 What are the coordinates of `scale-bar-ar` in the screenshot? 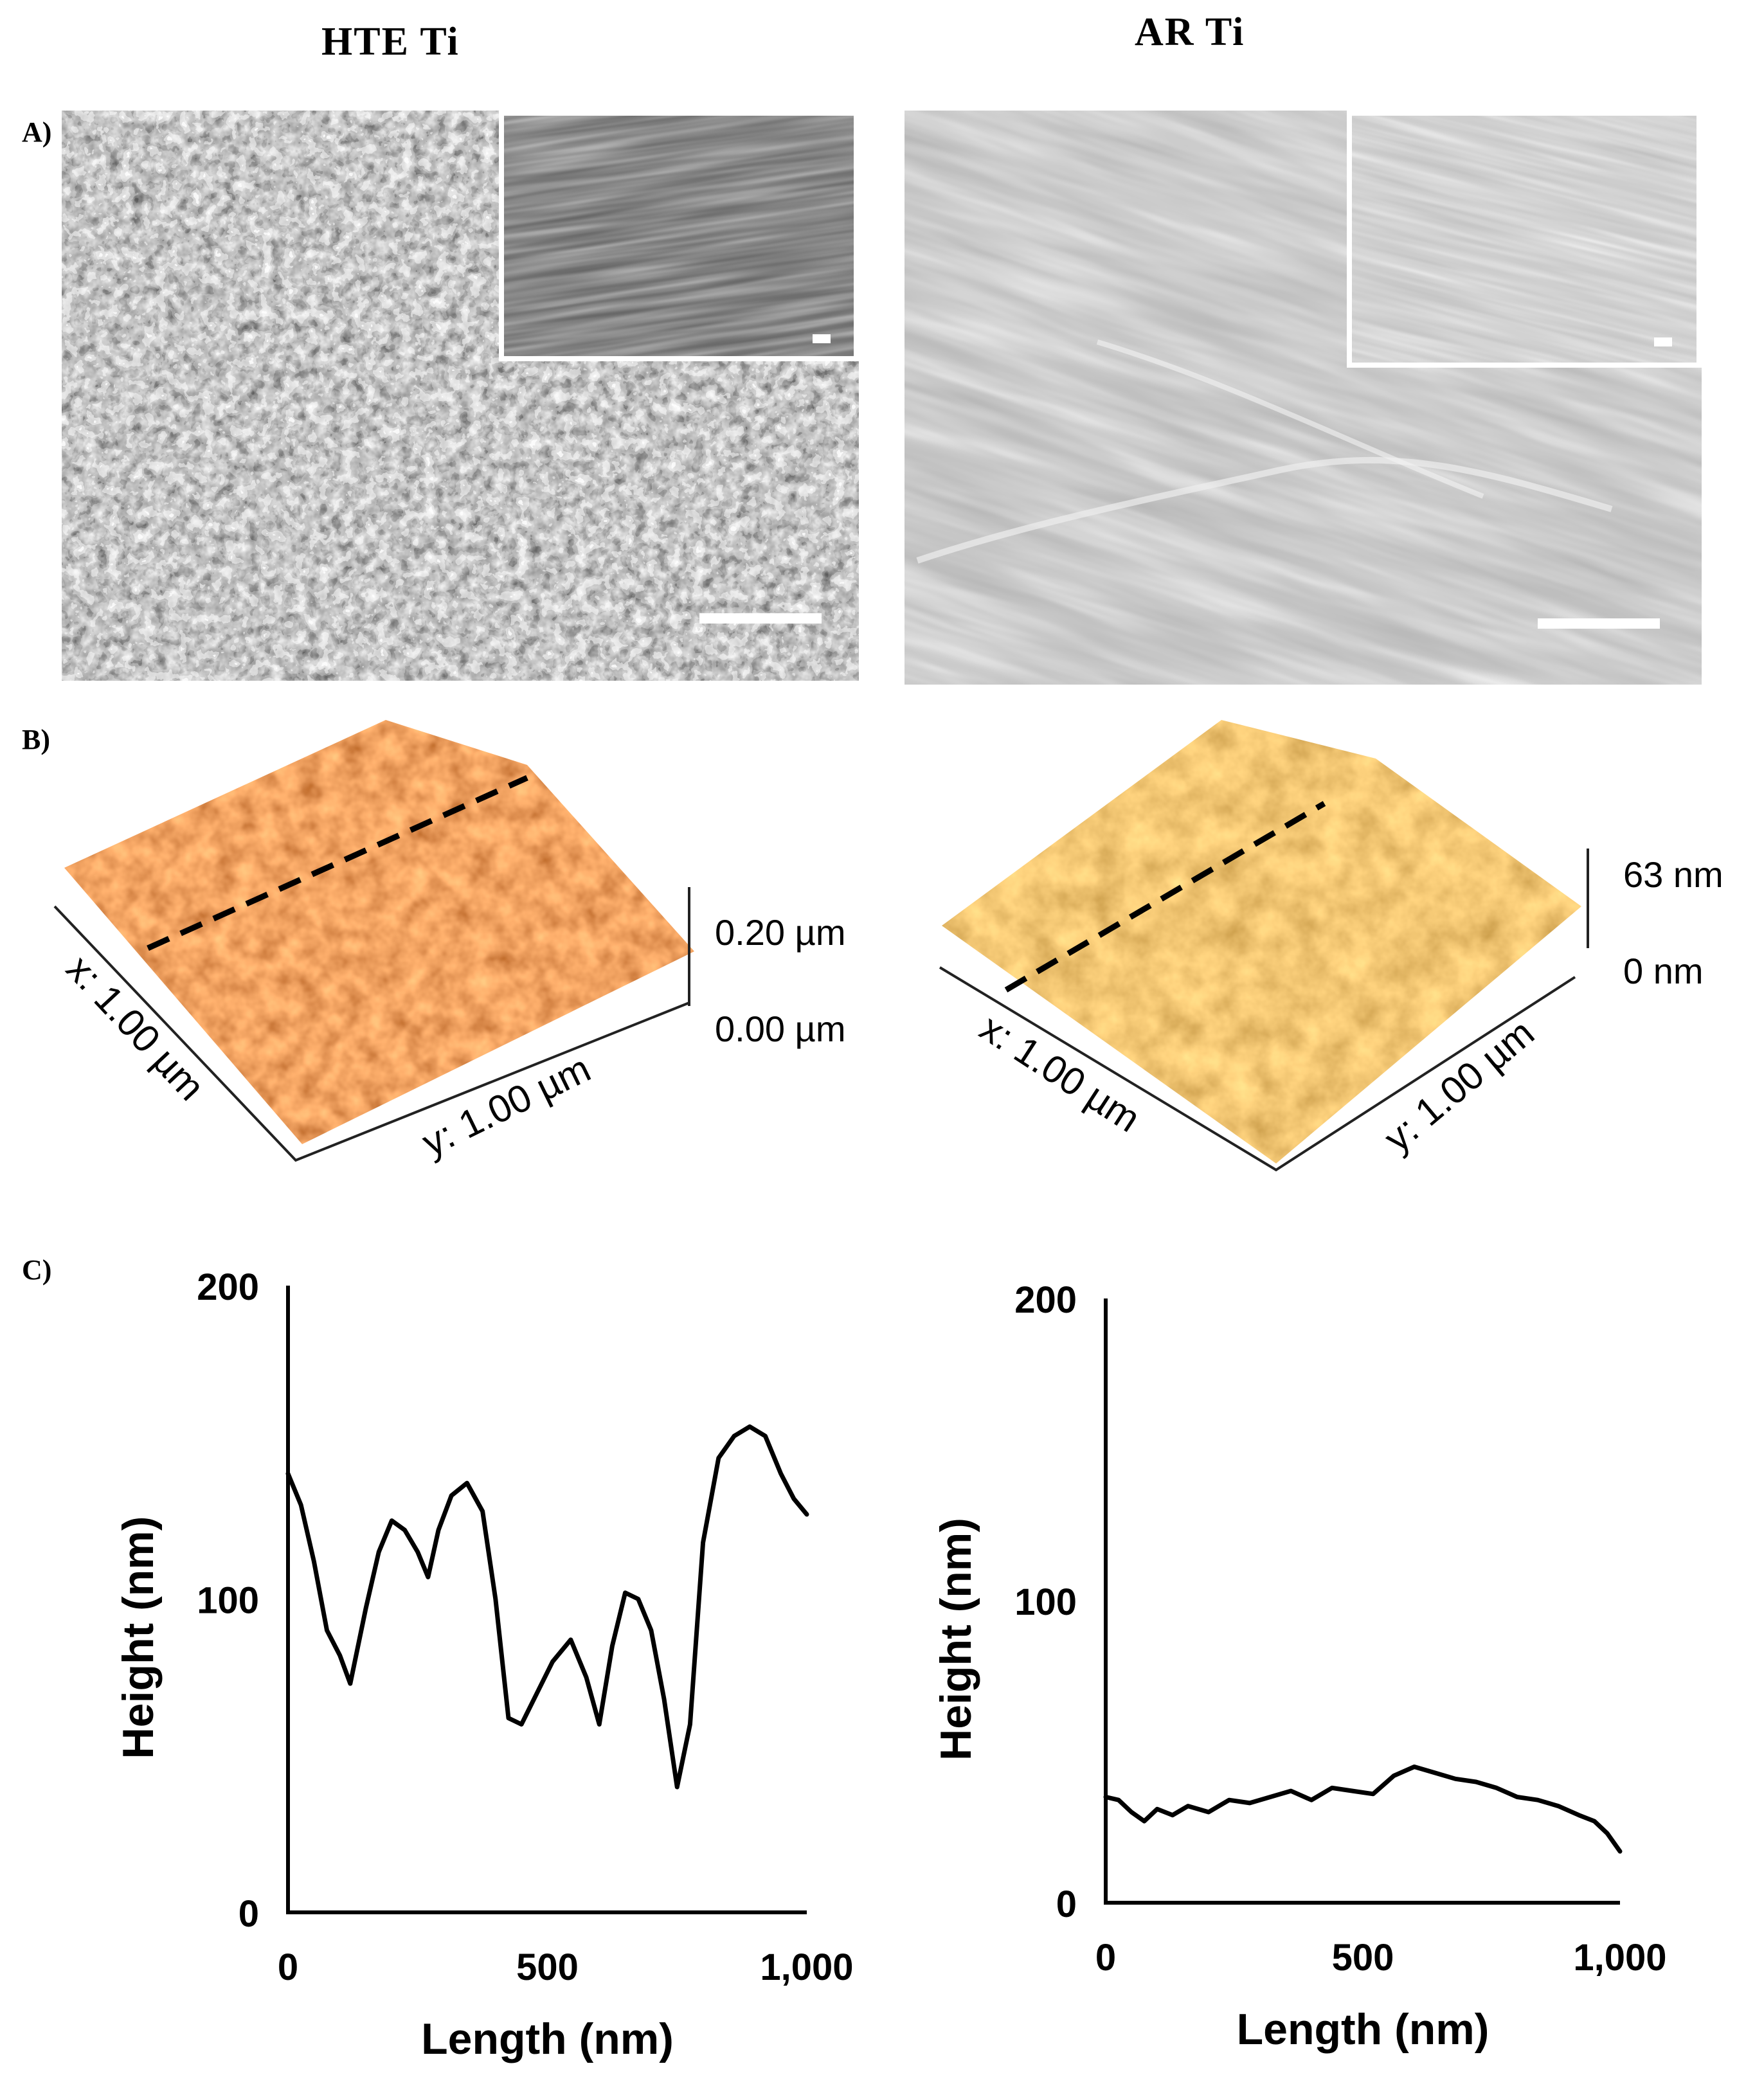 It's located at (1599, 623).